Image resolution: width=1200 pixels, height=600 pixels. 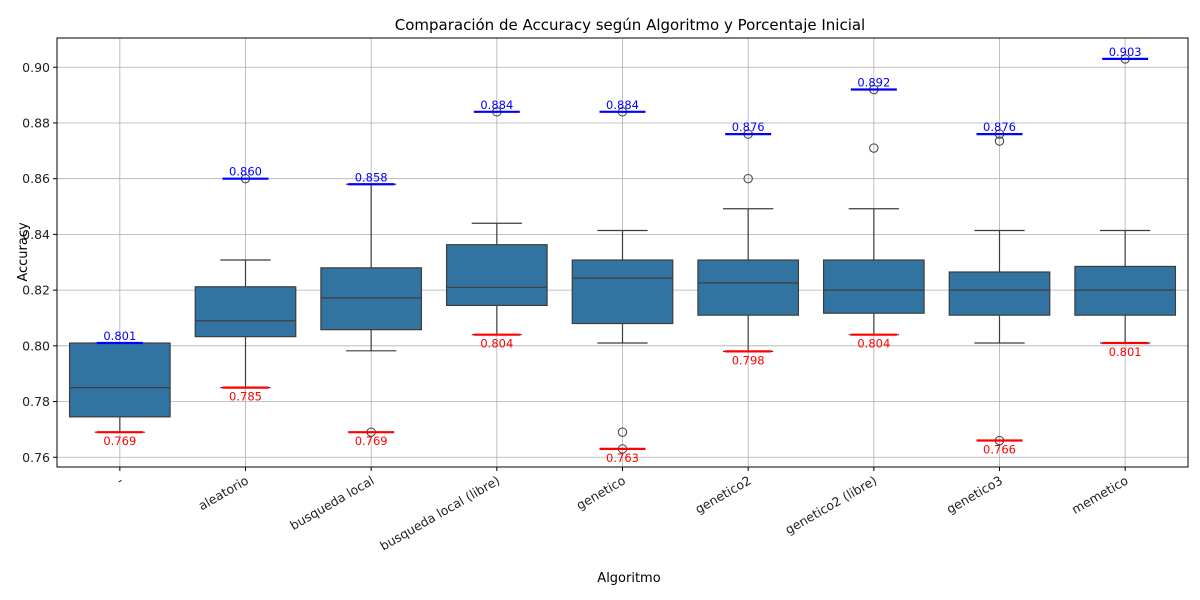 What do you see at coordinates (245, 397) in the screenshot?
I see `min-label: 0.785` at bounding box center [245, 397].